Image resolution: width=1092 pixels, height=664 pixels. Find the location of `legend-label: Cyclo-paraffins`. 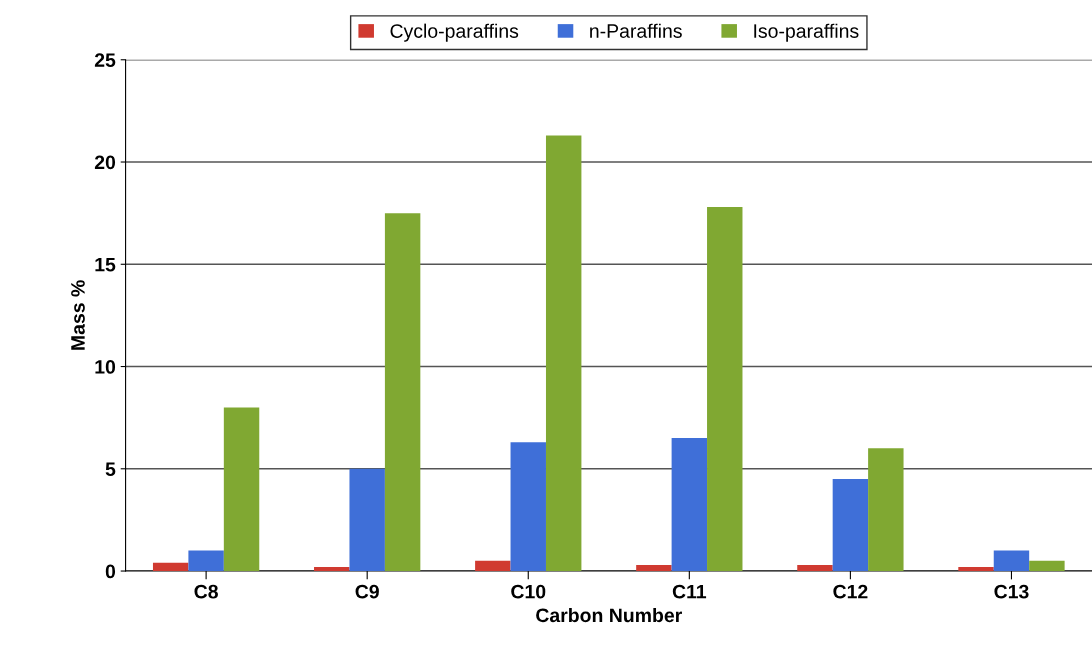

legend-label: Cyclo-paraffins is located at coordinates (454, 32).